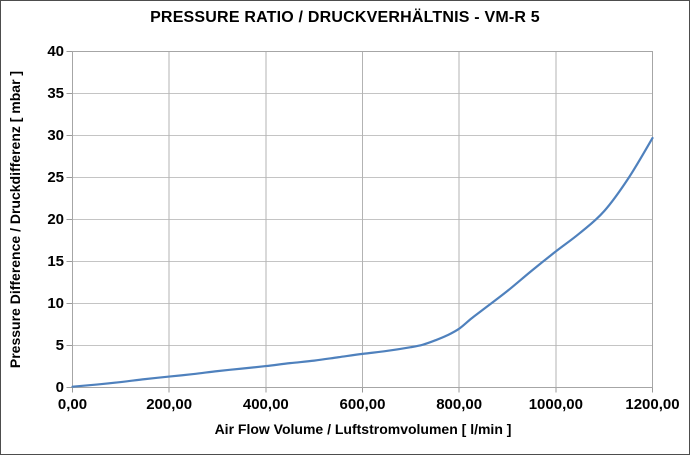 This screenshot has height=455, width=690. What do you see at coordinates (55, 261) in the screenshot?
I see `y-tick-label: 15` at bounding box center [55, 261].